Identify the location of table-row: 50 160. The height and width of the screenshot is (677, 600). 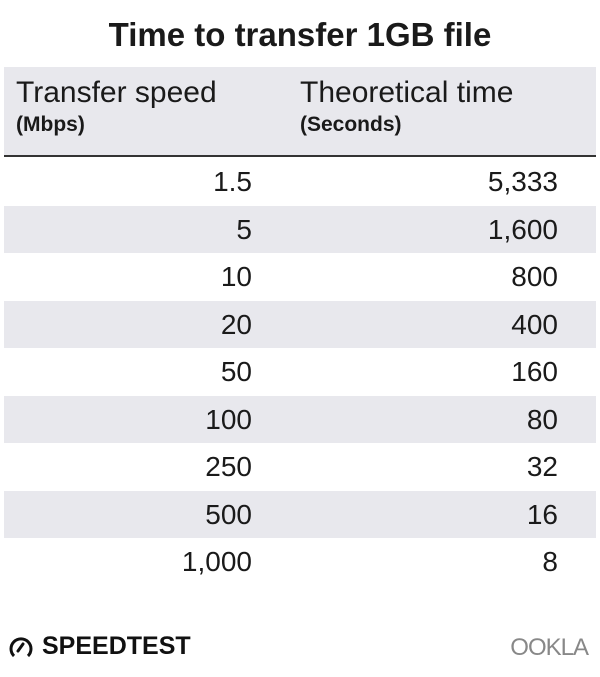
(300, 372).